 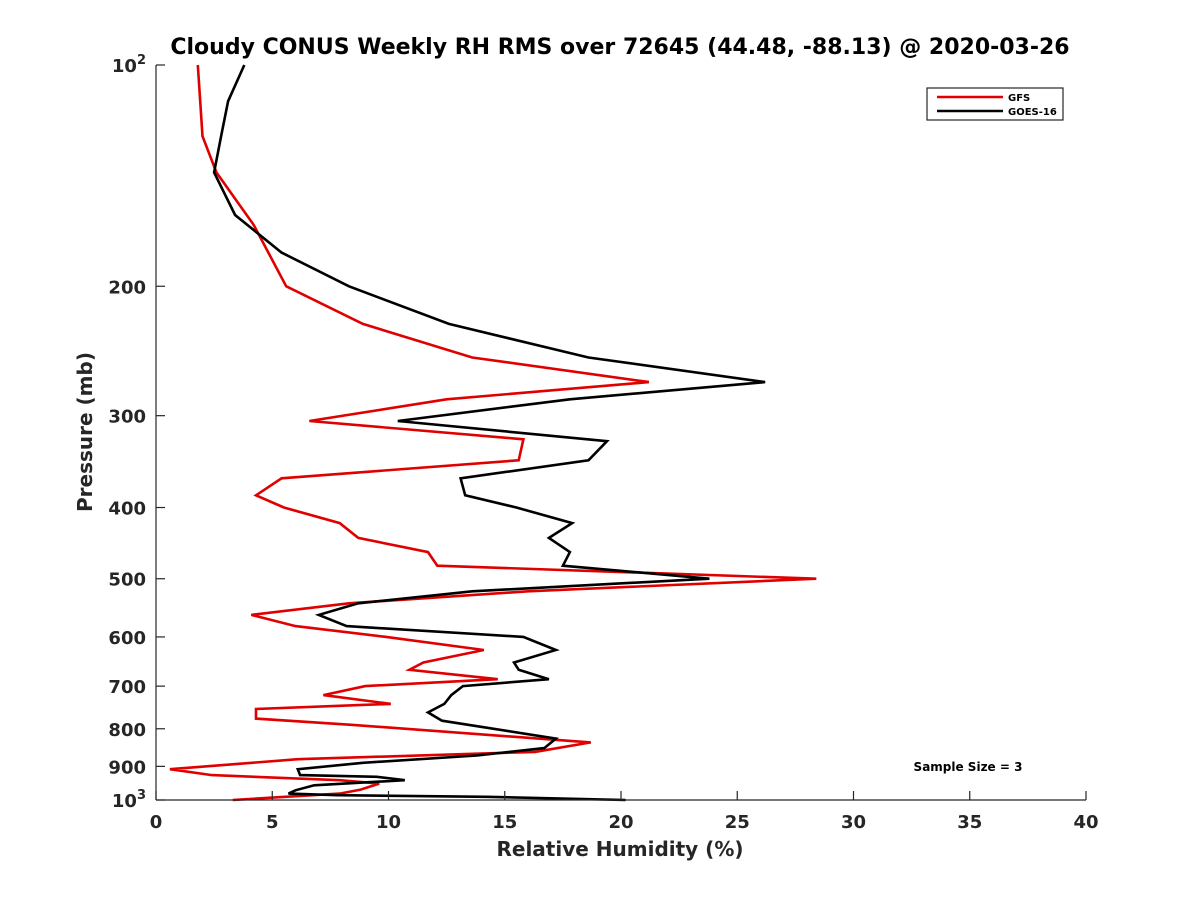 I want to click on x-tick-label: 30, so click(x=853, y=822).